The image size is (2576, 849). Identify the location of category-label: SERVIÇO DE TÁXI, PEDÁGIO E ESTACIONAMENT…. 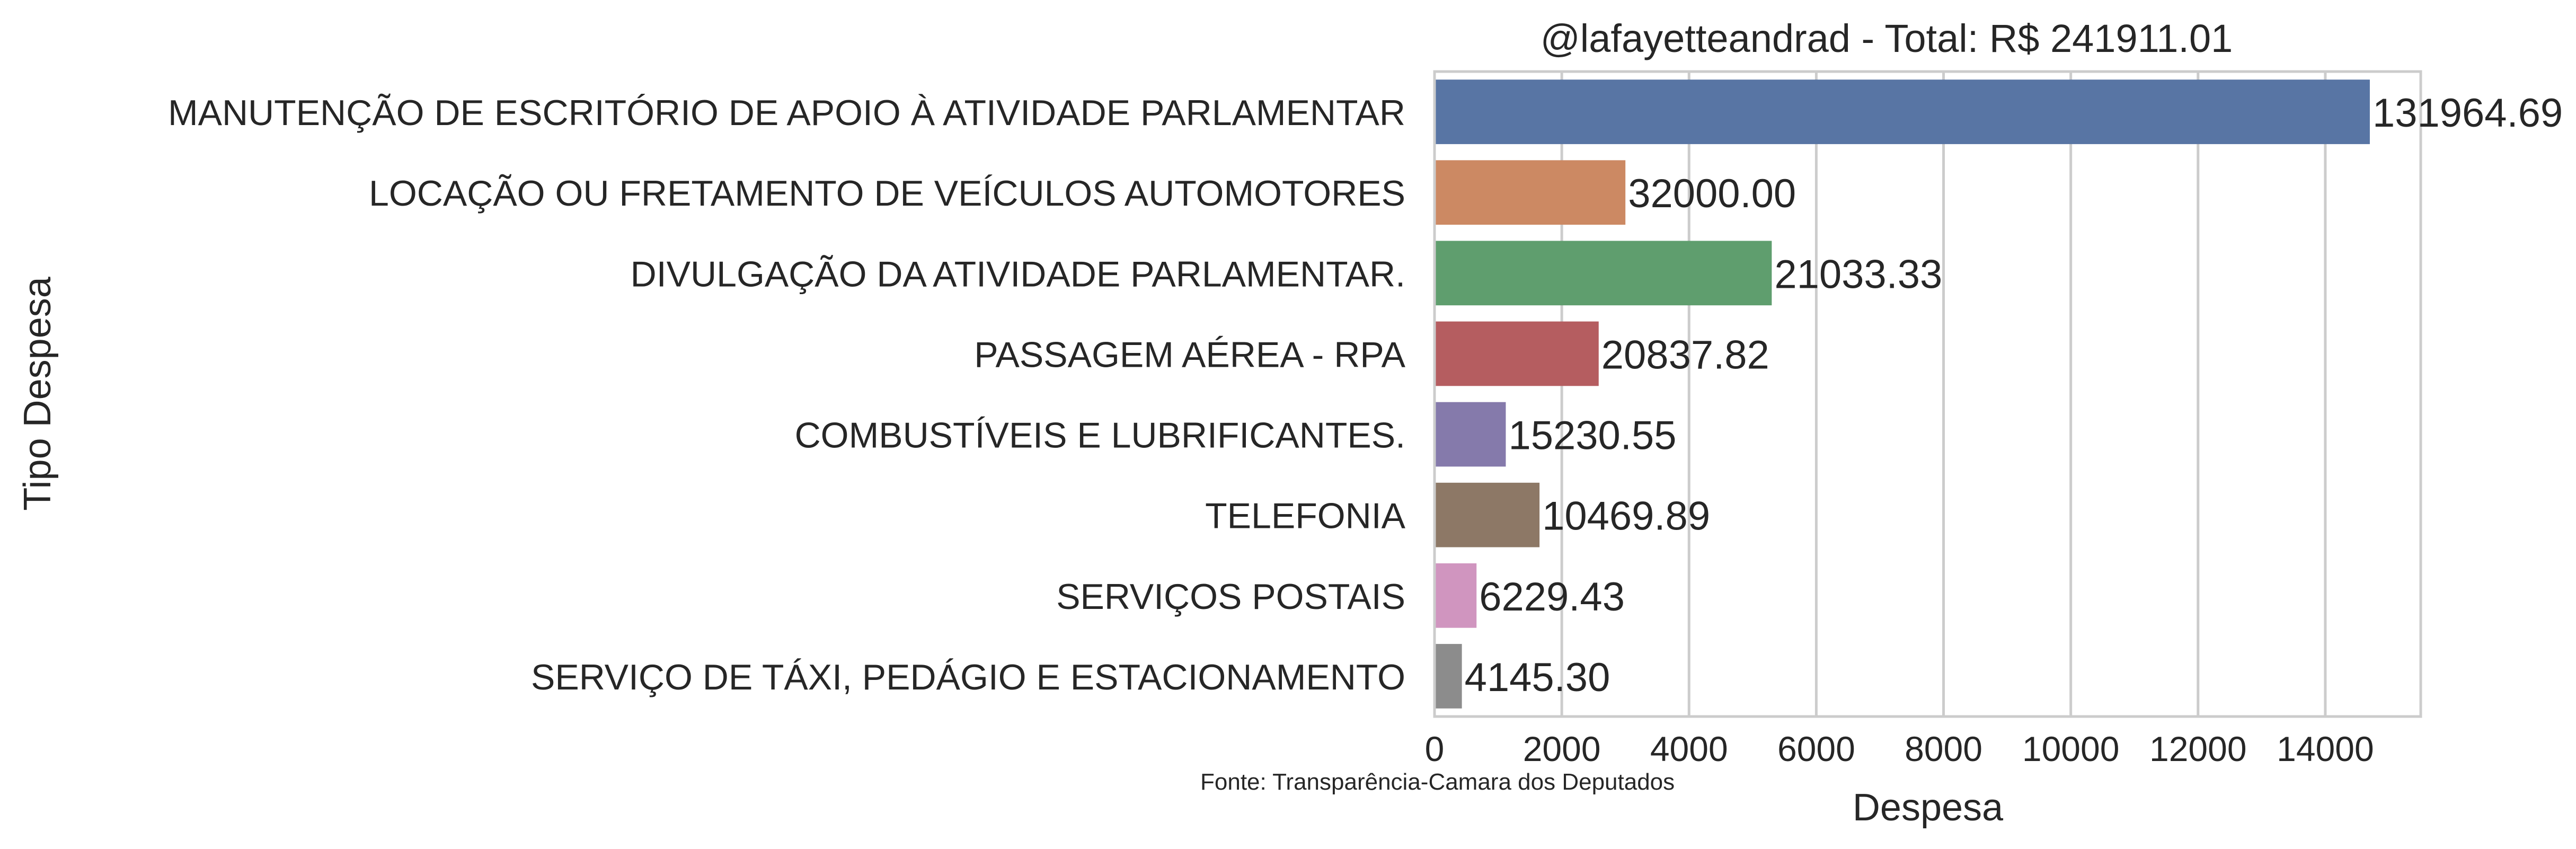
(968, 677).